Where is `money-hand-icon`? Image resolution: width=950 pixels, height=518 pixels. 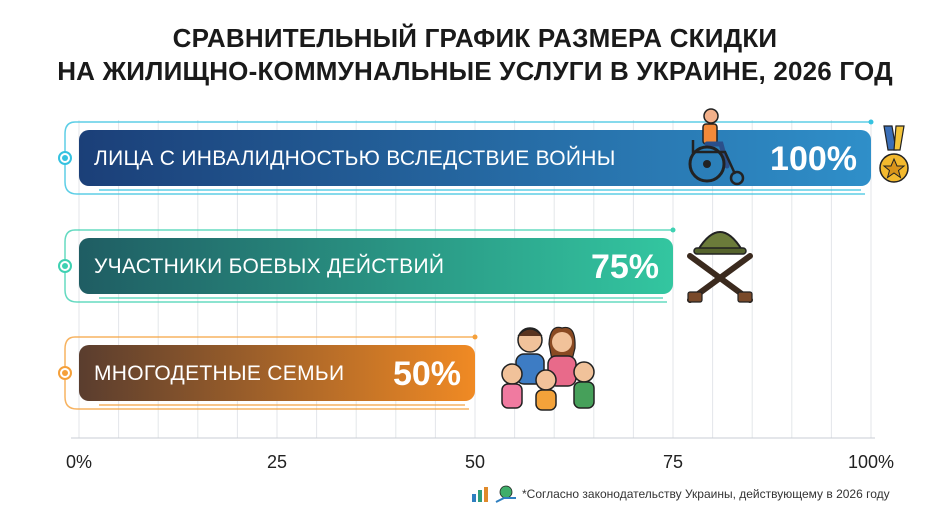 money-hand-icon is located at coordinates (505, 494).